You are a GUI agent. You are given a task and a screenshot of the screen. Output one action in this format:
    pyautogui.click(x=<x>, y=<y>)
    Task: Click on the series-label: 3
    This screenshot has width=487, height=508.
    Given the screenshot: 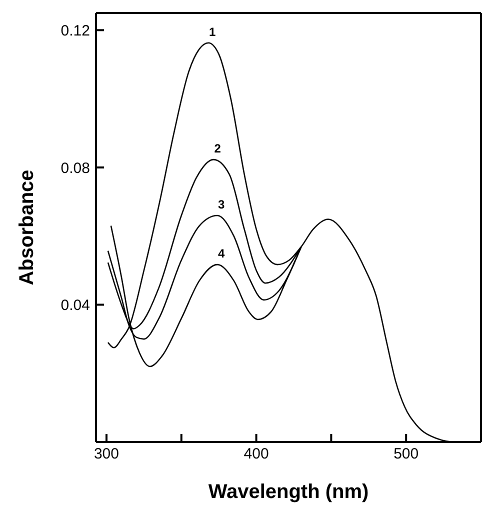 What is the action you would take?
    pyautogui.click(x=221, y=204)
    